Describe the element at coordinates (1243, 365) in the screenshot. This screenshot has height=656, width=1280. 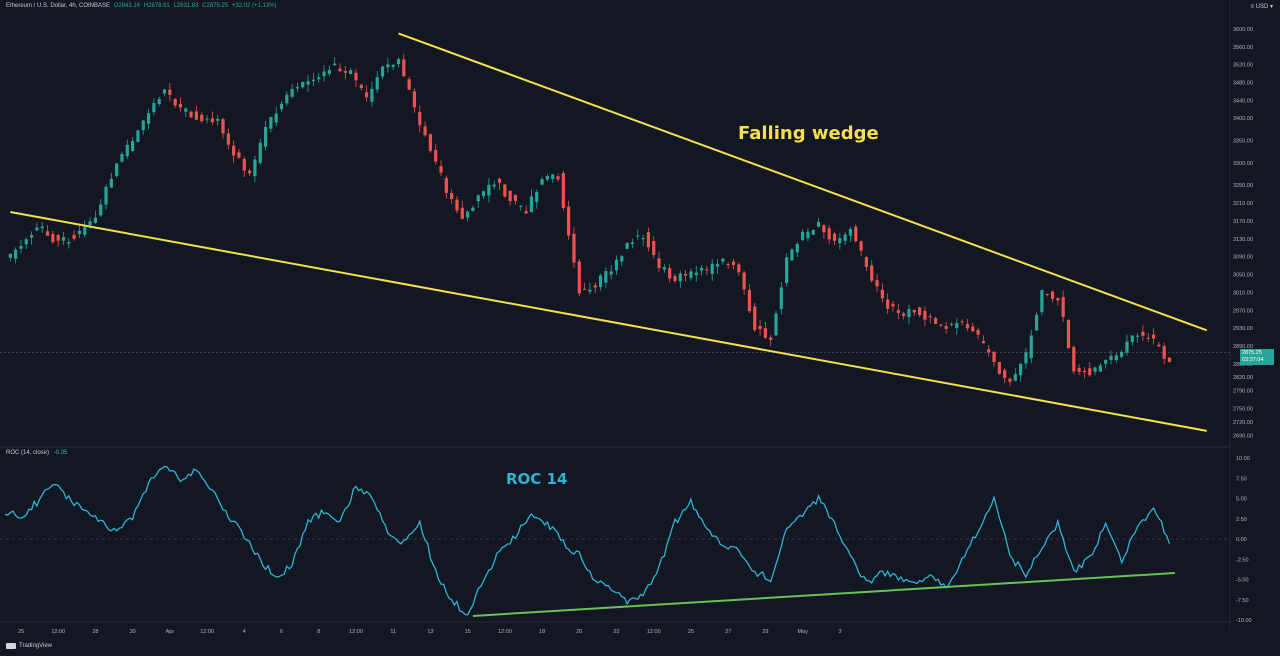
I see `price-tick-label: 2850.00` at that location.